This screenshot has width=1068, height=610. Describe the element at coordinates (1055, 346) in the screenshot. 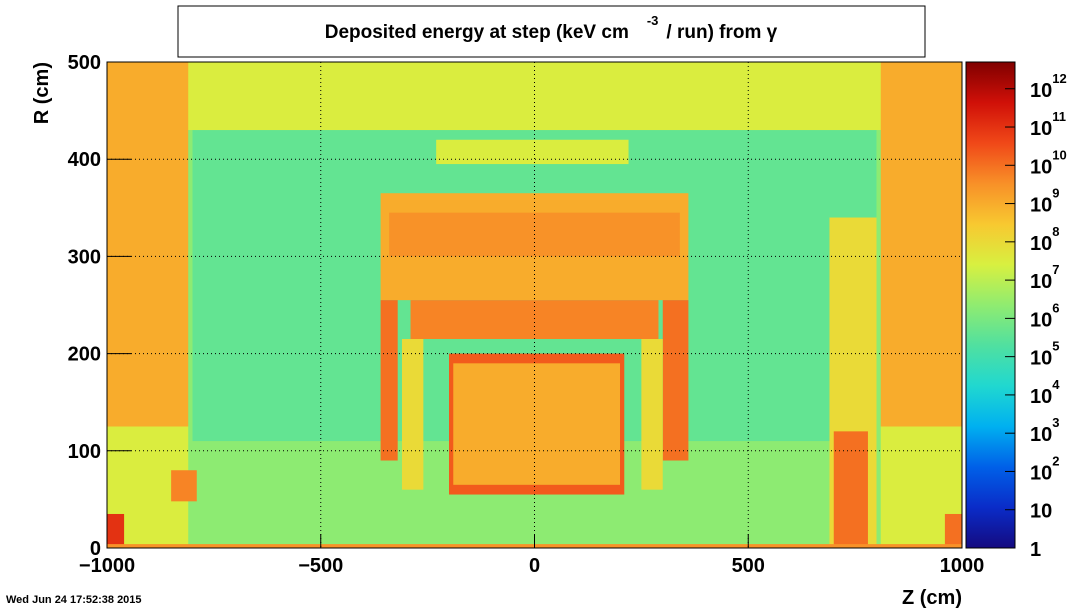

I see `z-tick-exponent: 5` at that location.